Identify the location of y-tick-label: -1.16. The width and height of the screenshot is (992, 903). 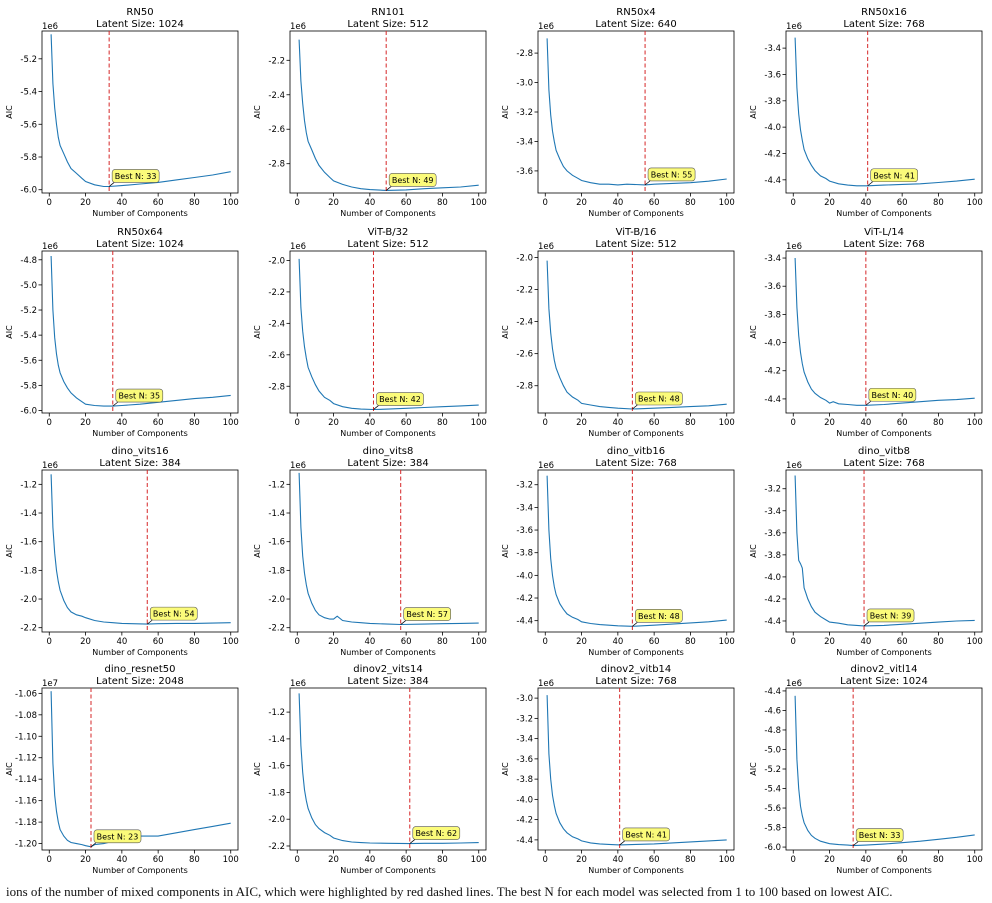
(26, 802).